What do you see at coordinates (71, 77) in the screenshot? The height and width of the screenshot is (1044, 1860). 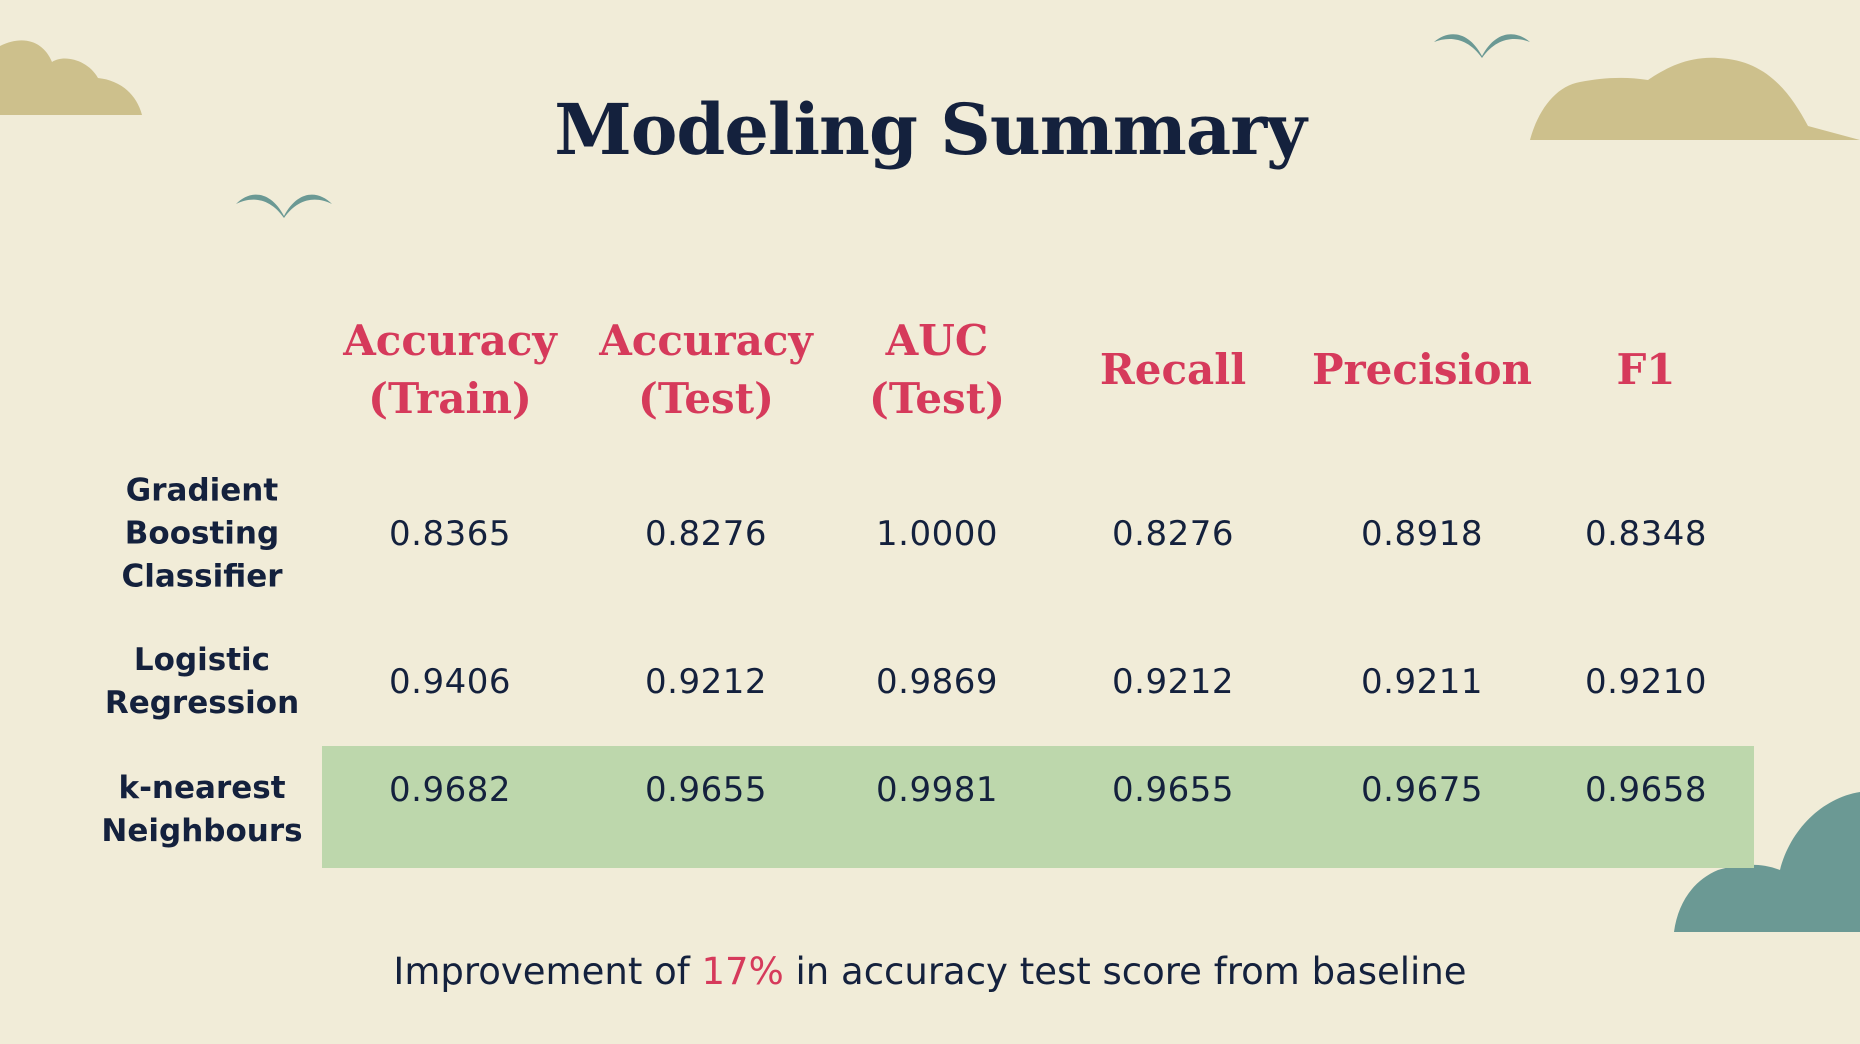 I see `cloud-top-left-icon` at bounding box center [71, 77].